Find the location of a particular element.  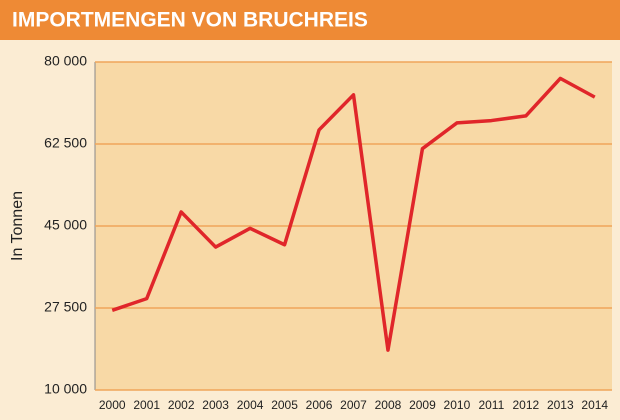

y-axis-label: In Tonnen is located at coordinates (17, 226).